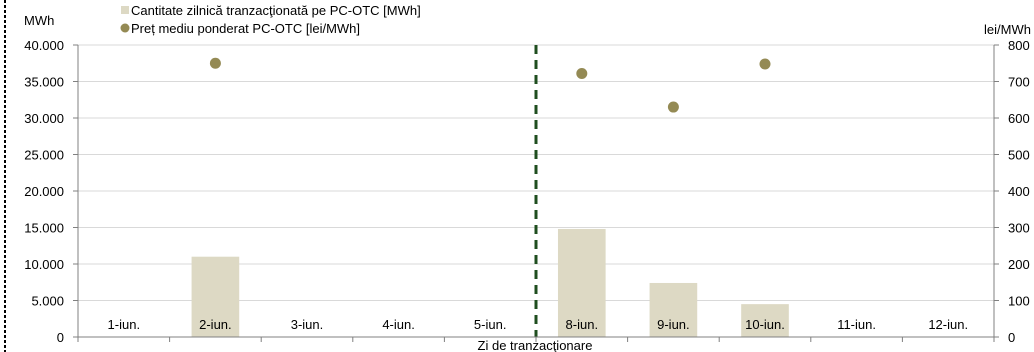 This screenshot has width=1034, height=352. Describe the element at coordinates (307, 324) in the screenshot. I see `x-tick-label: 3-iun.` at that location.